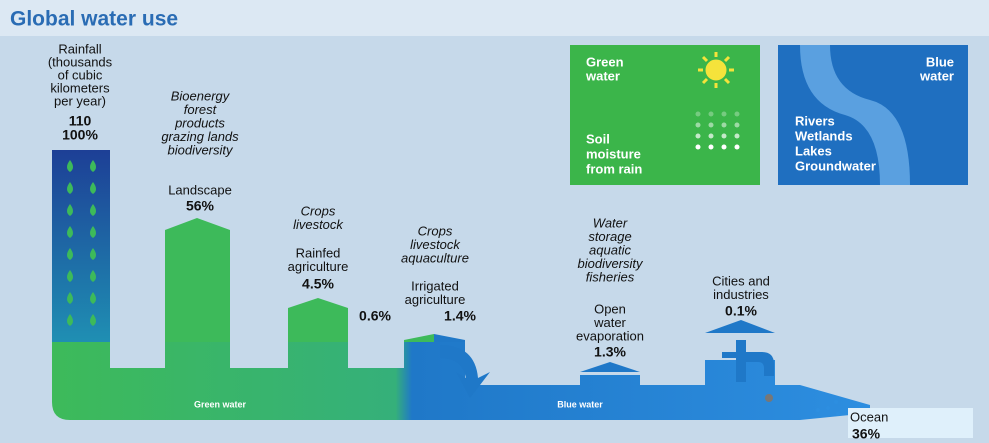  I want to click on use-name: Cities and, so click(741, 280).